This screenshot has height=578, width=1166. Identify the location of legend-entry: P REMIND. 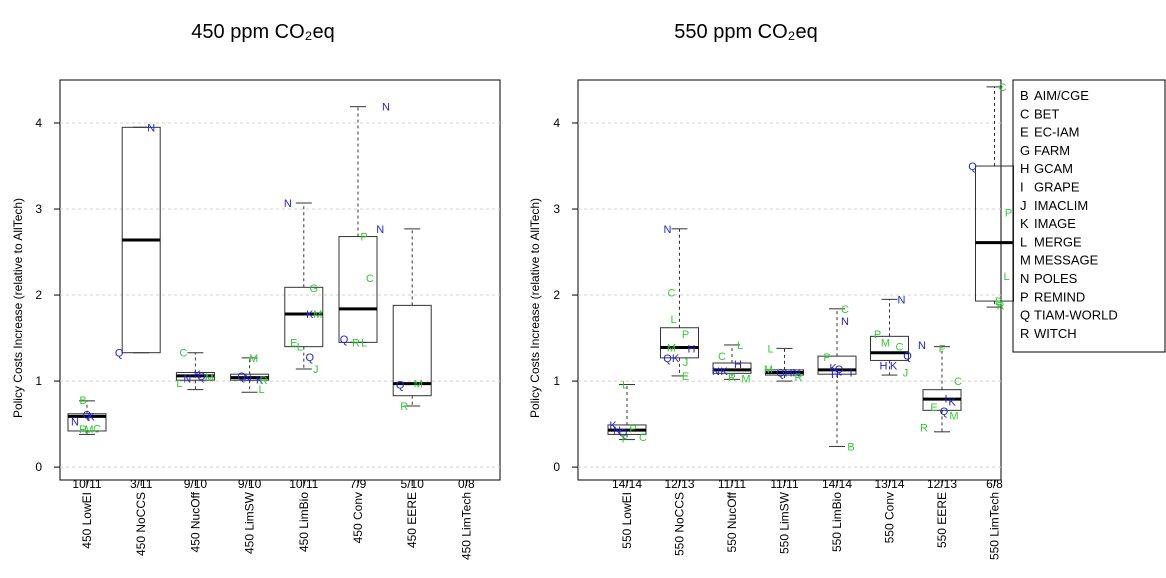
(1052, 296).